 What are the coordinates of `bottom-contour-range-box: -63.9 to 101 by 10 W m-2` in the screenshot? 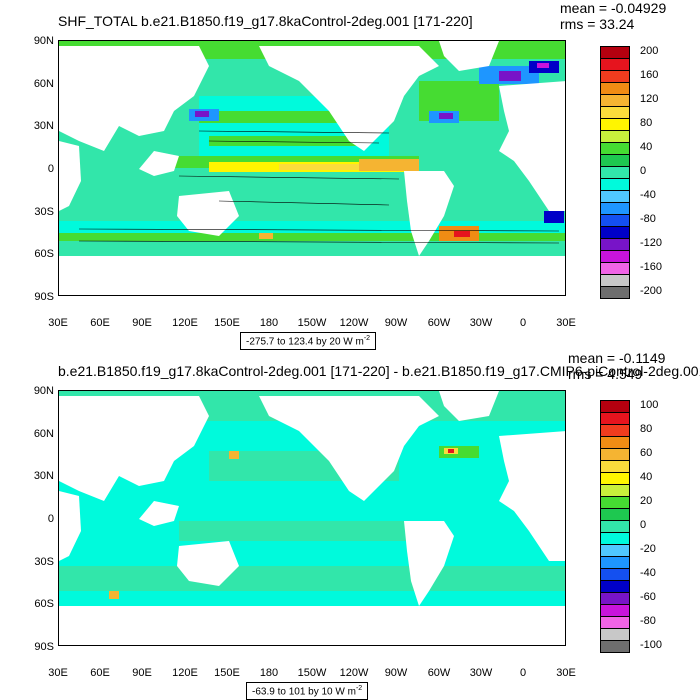 It's located at (307, 691).